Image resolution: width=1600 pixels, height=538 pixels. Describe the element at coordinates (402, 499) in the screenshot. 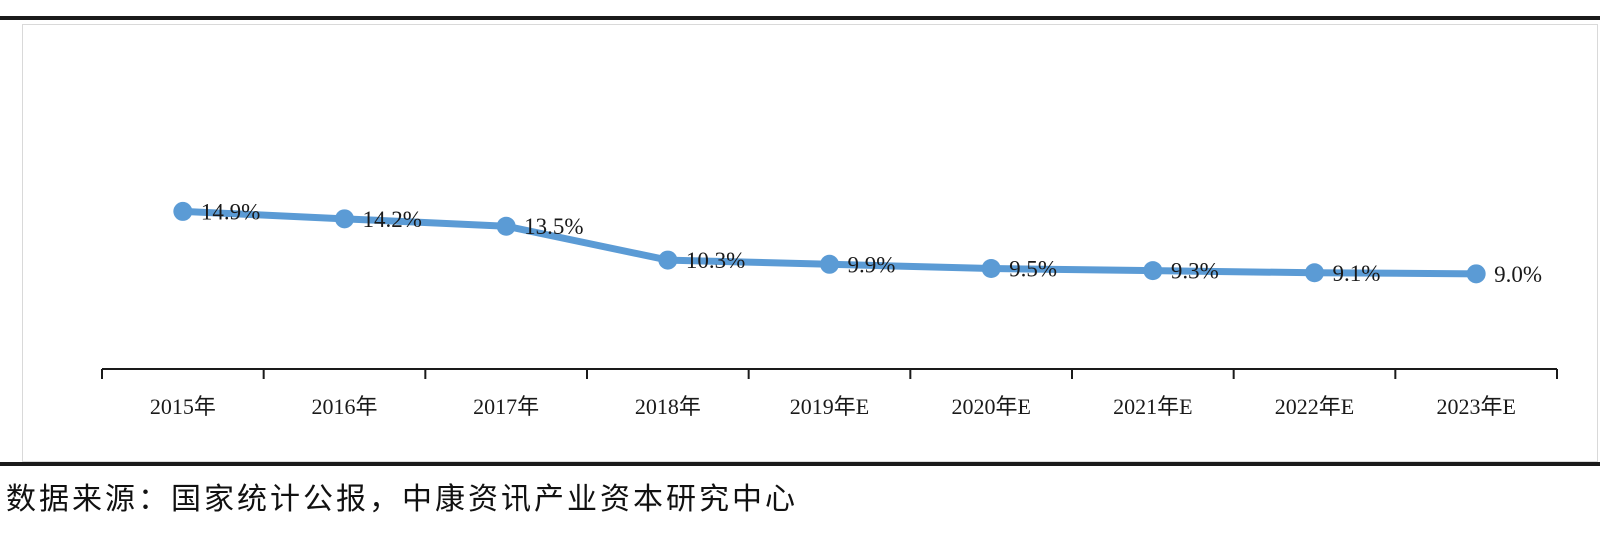

I see `source-note: 数据来源：国家统计公报，中康资讯产业资本研究中心` at that location.